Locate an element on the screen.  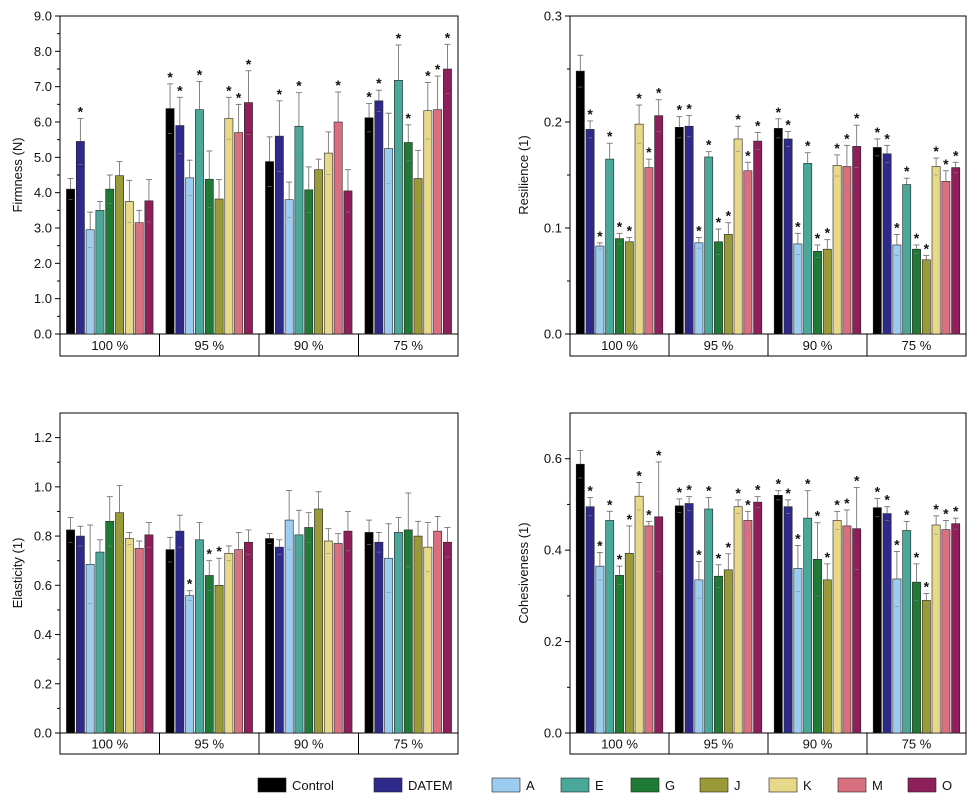
y-tick-label: 0.4 is located at coordinates (553, 550).